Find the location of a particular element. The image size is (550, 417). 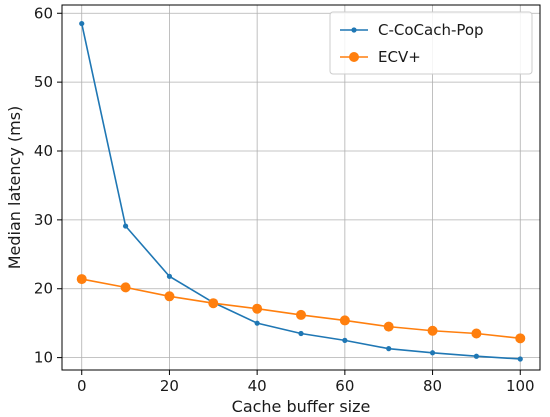

y-tick-label: 20 is located at coordinates (43, 289).